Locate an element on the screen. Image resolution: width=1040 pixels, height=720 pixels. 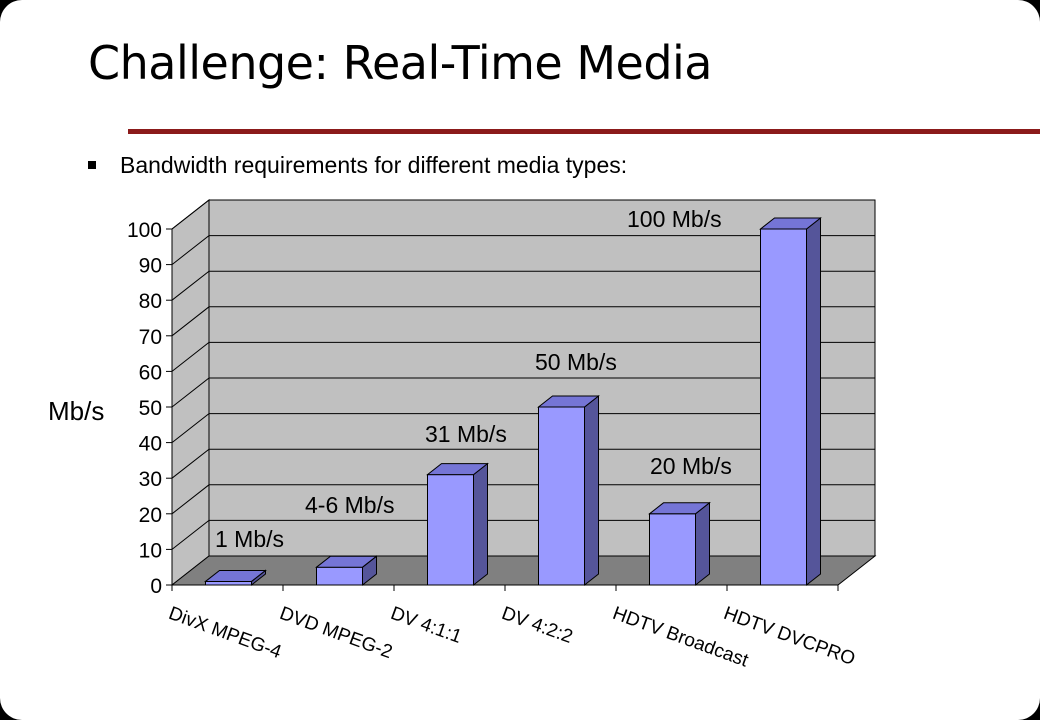
y-tick-label: 0 is located at coordinates (156, 586).